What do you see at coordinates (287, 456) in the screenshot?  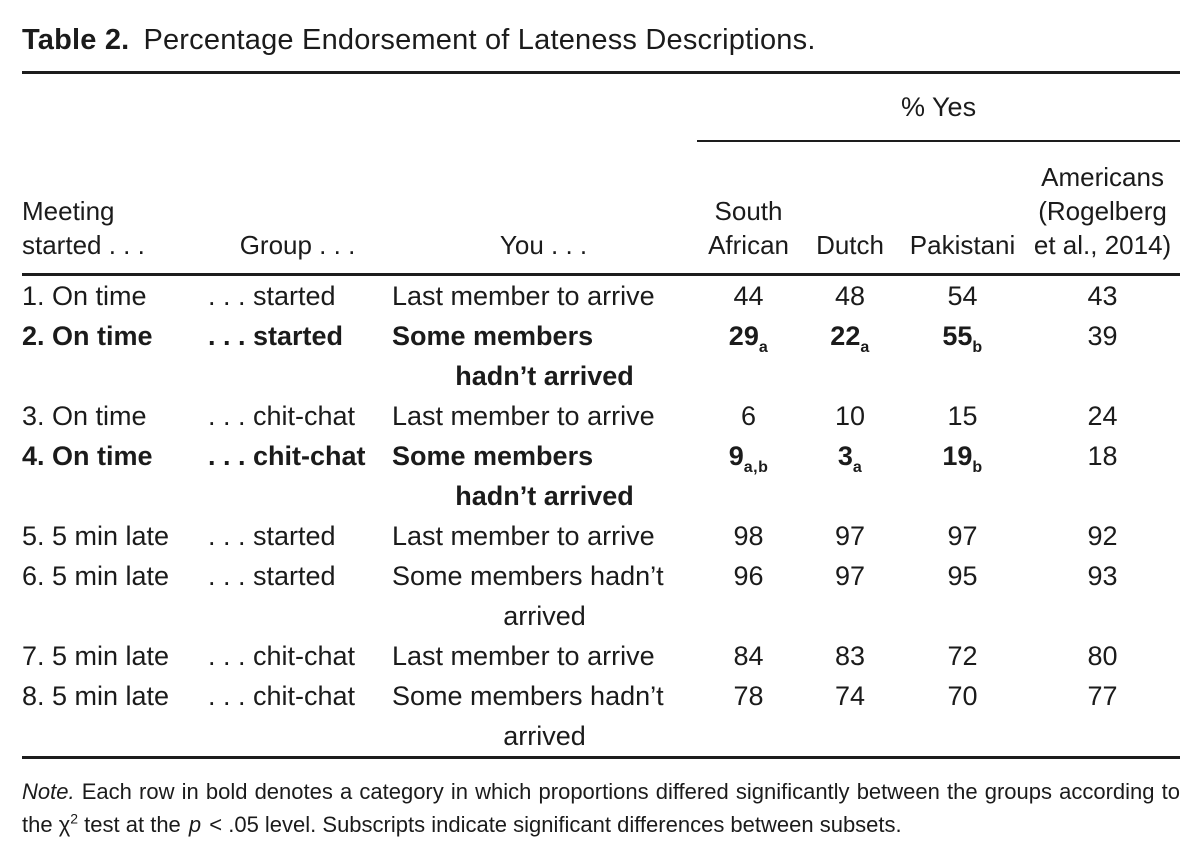 I see `cell-group: . . . chit-chat` at bounding box center [287, 456].